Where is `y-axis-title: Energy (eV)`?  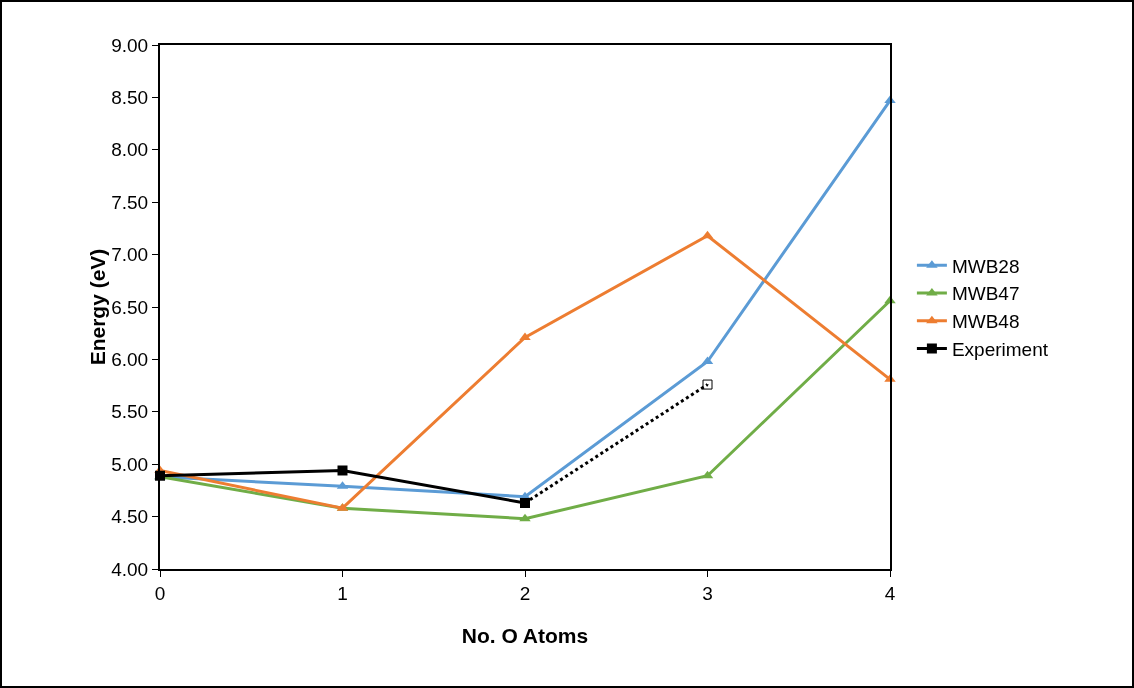
y-axis-title: Energy (eV) is located at coordinates (98, 307).